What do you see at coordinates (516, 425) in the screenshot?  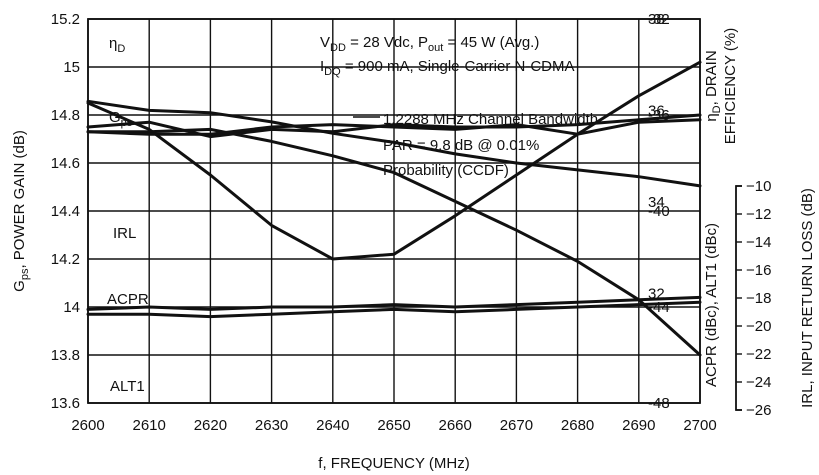 I see `x-tick-label: 2670` at bounding box center [516, 425].